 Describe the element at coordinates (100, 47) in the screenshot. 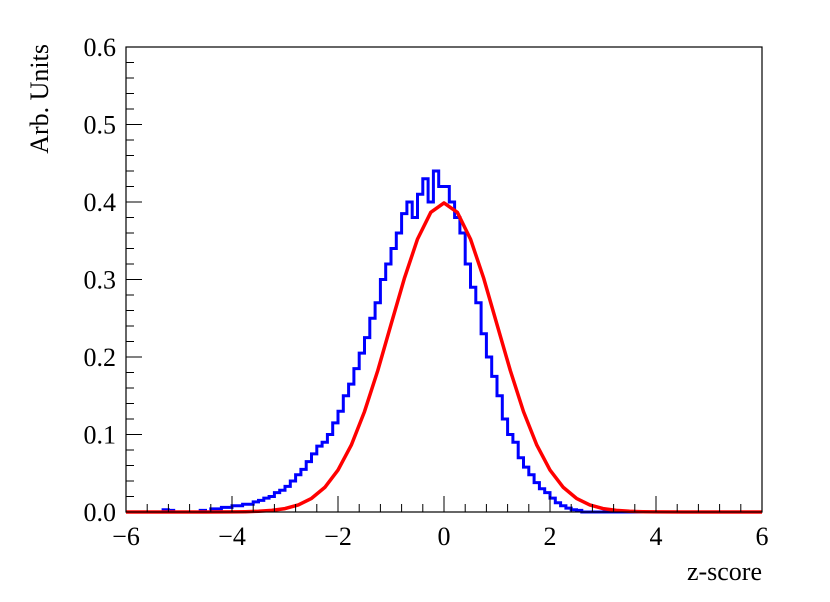

I see `y-tick-label: 0.6` at that location.